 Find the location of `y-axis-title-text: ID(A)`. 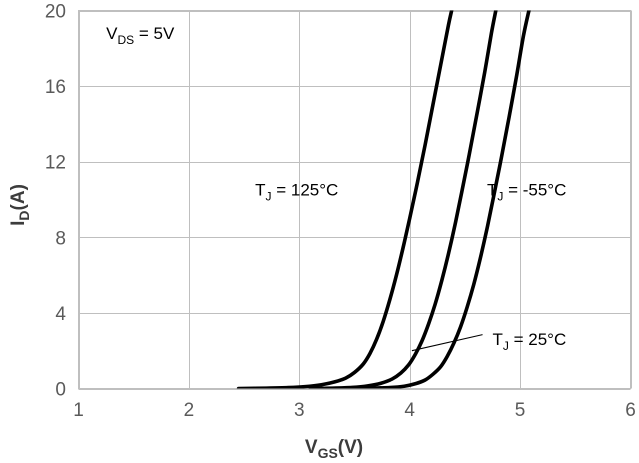

y-axis-title-text: ID(A) is located at coordinates (20, 205).